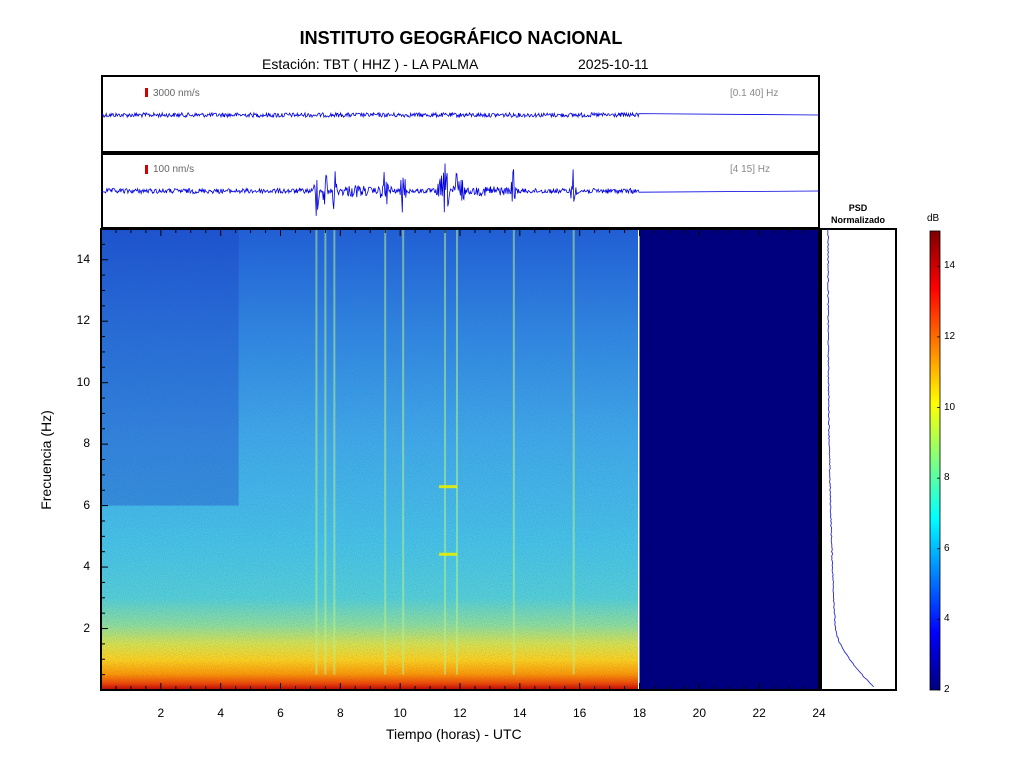 Image resolution: width=1024 pixels, height=768 pixels. I want to click on waveforms, so click(460, 163).